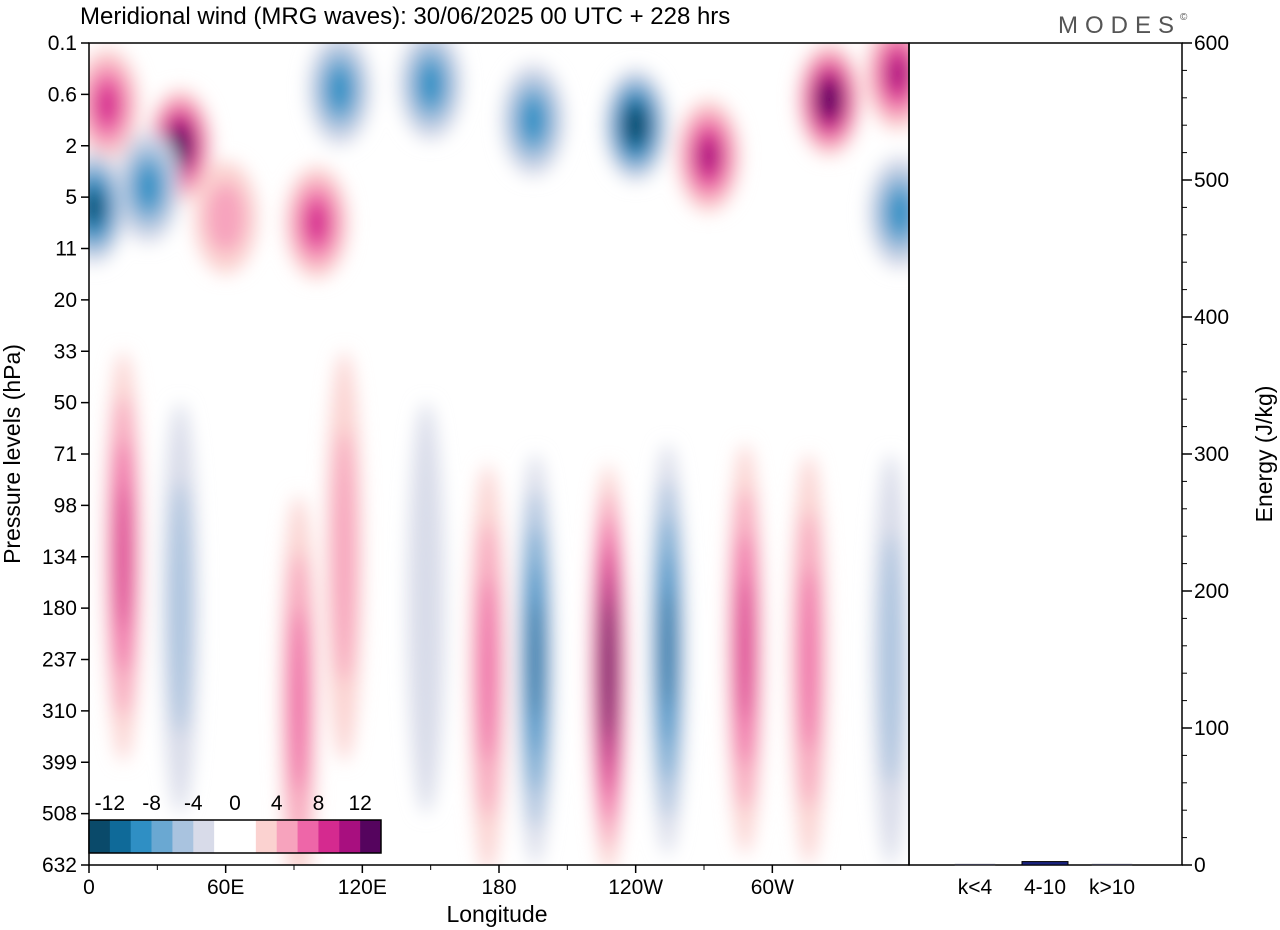 The height and width of the screenshot is (930, 1280). I want to click on logo-mark: ©, so click(1184, 17).